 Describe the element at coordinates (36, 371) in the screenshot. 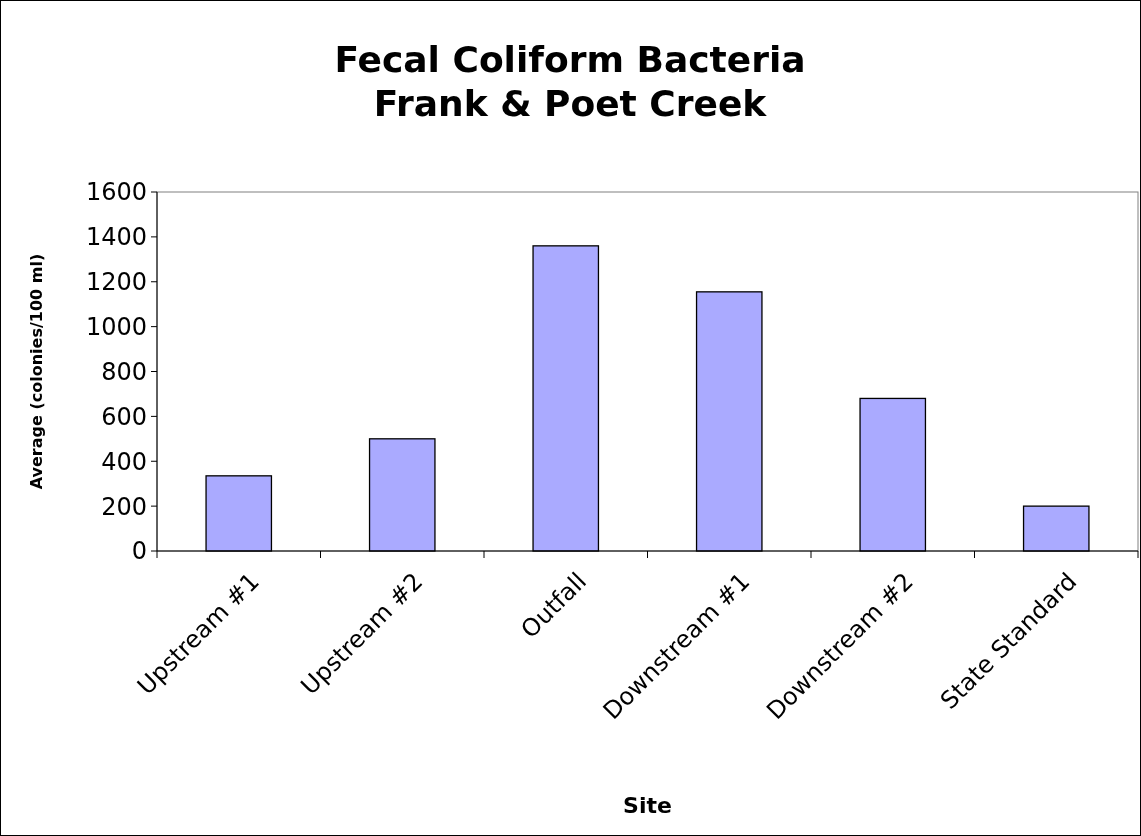

I see `y-axis-title: Average (colonies/100 ml)` at that location.